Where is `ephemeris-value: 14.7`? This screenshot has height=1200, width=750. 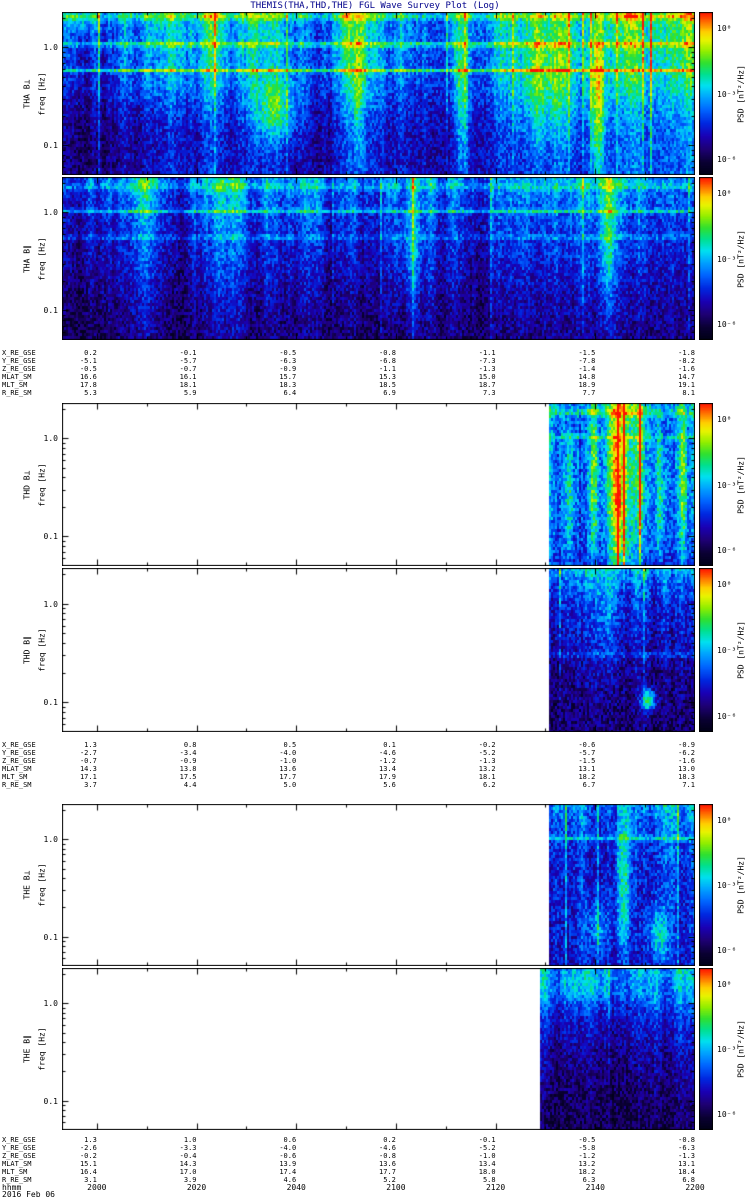 ephemeris-value: 14.7 is located at coordinates (686, 377).